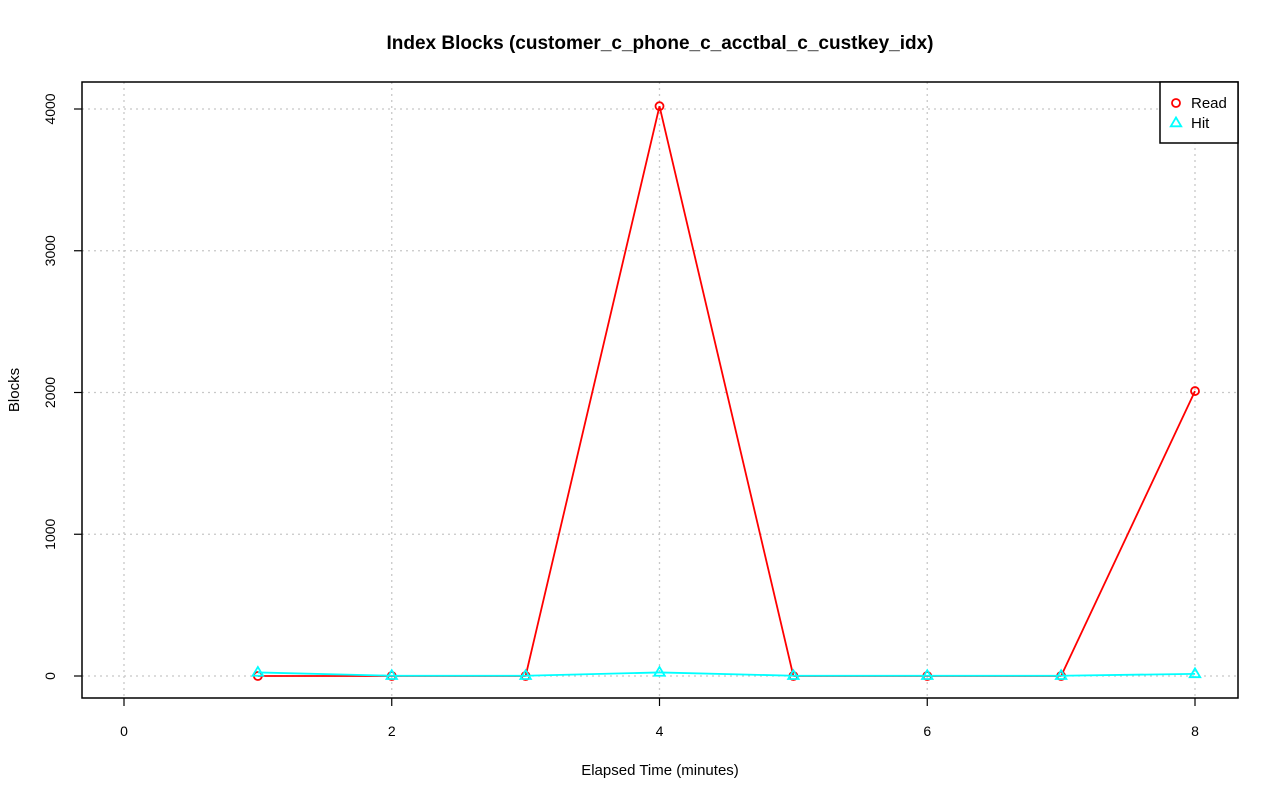  Describe the element at coordinates (1200, 123) in the screenshot. I see `legend-label: Hit` at that location.